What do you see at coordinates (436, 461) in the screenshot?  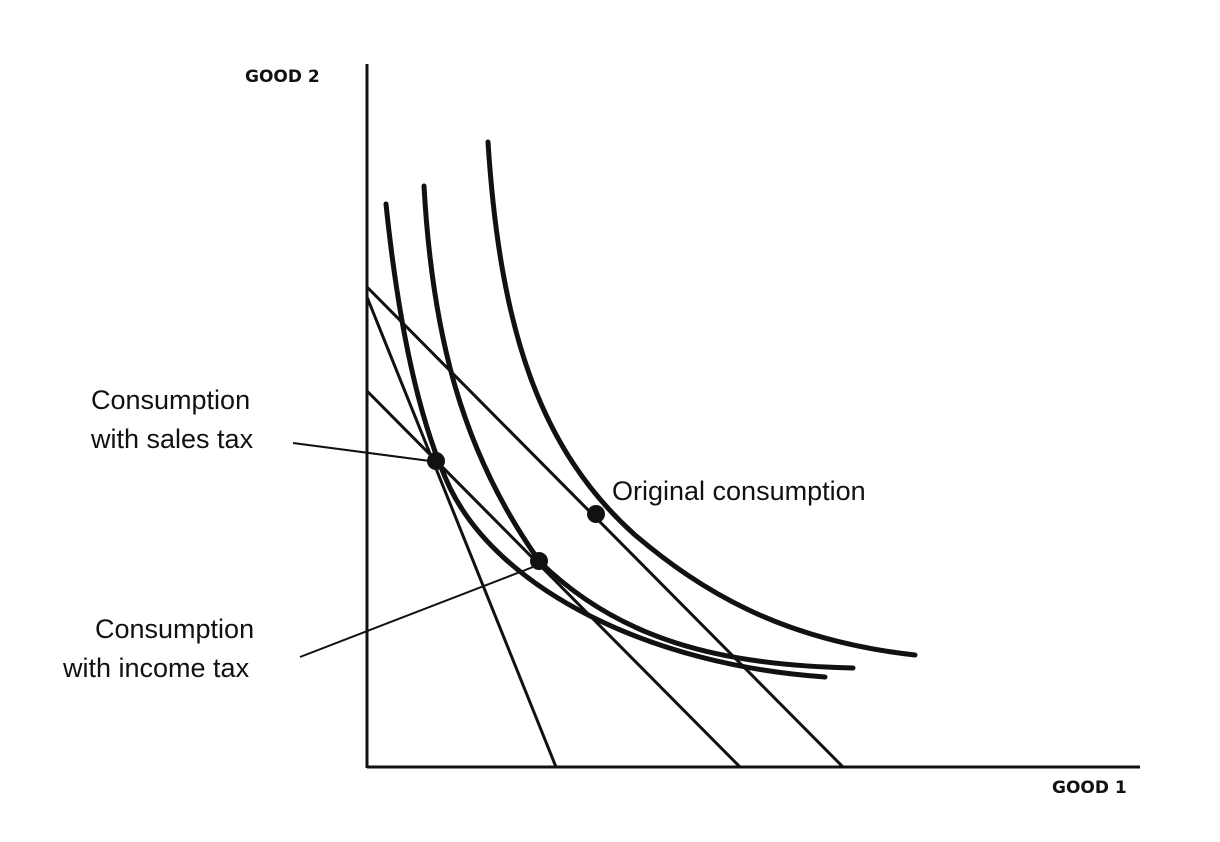 I see `point-sales-tax-consumption` at bounding box center [436, 461].